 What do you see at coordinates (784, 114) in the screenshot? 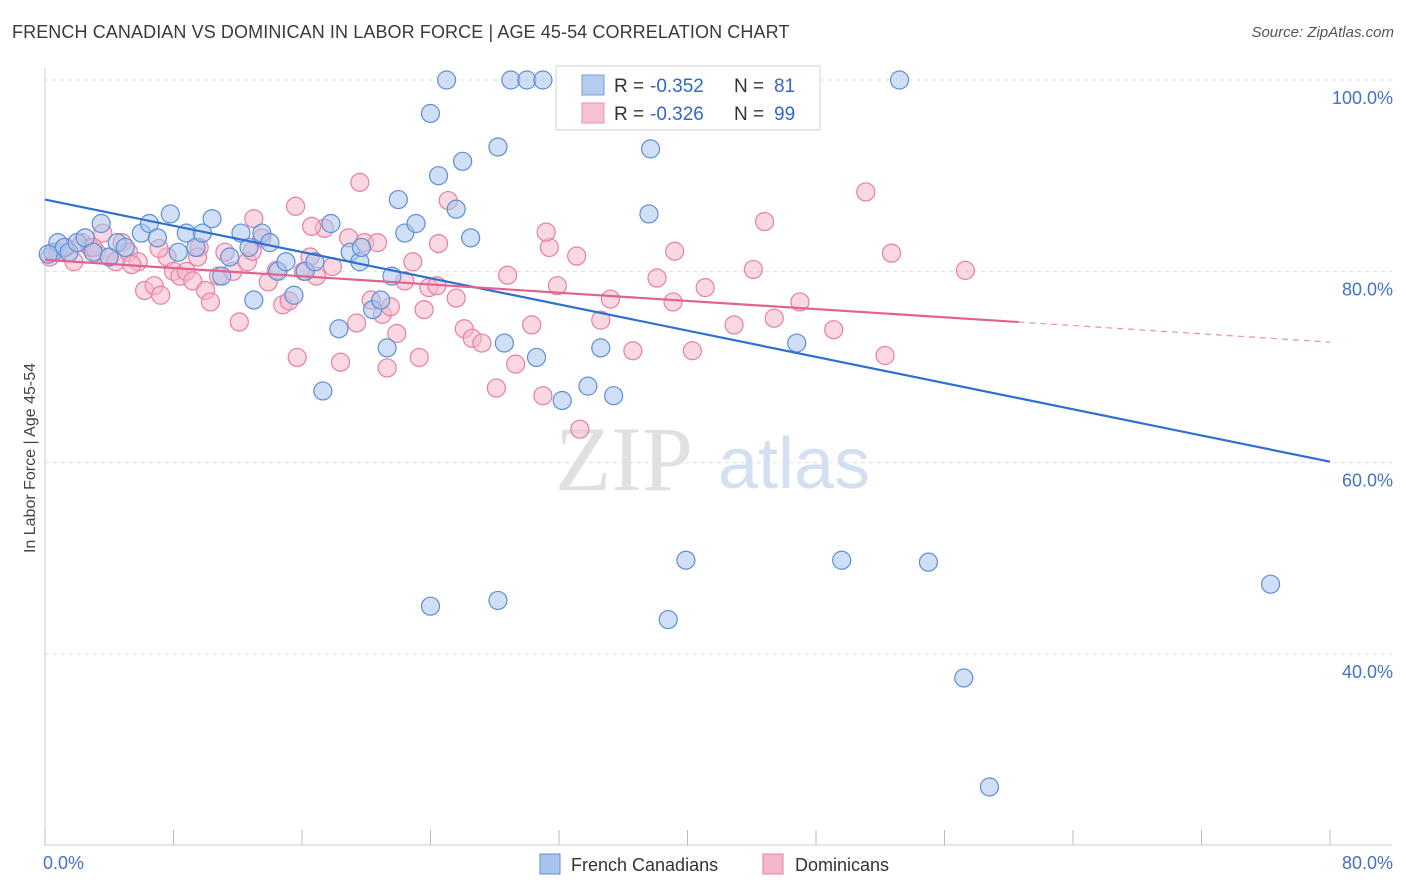
I see `legend-n-value-2: 99` at bounding box center [784, 114].